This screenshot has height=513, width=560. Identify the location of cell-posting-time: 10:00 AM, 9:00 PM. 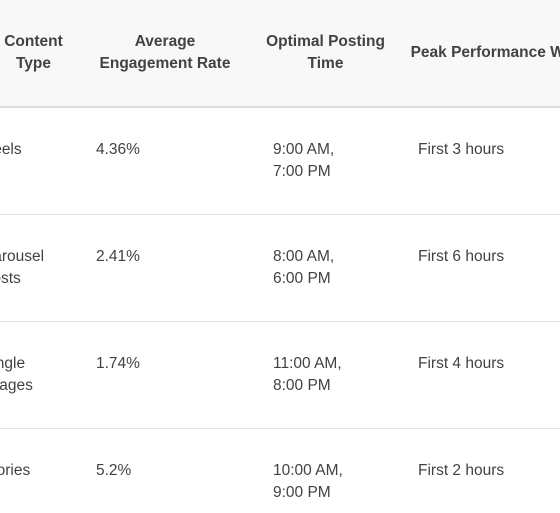
(325, 470).